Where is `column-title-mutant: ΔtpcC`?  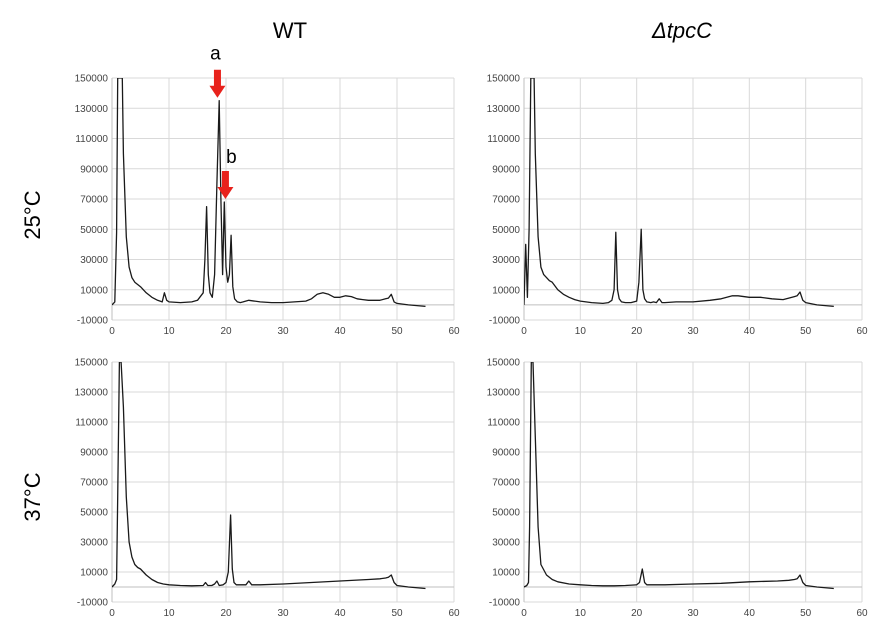 column-title-mutant: ΔtpcC is located at coordinates (681, 30).